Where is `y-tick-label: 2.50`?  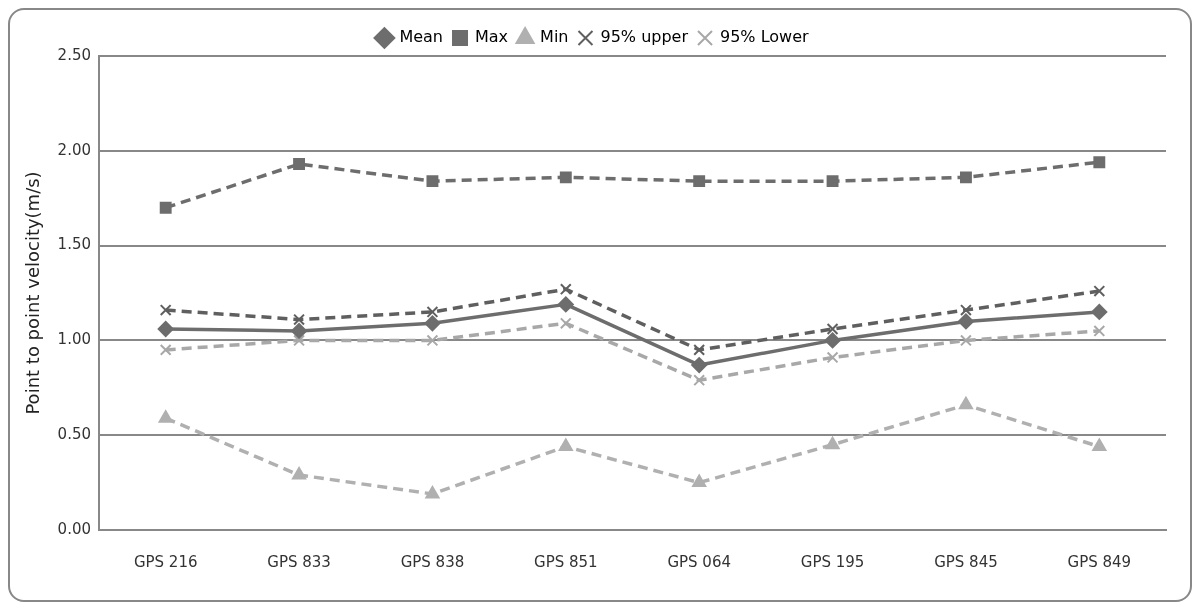 y-tick-label: 2.50 is located at coordinates (74, 54).